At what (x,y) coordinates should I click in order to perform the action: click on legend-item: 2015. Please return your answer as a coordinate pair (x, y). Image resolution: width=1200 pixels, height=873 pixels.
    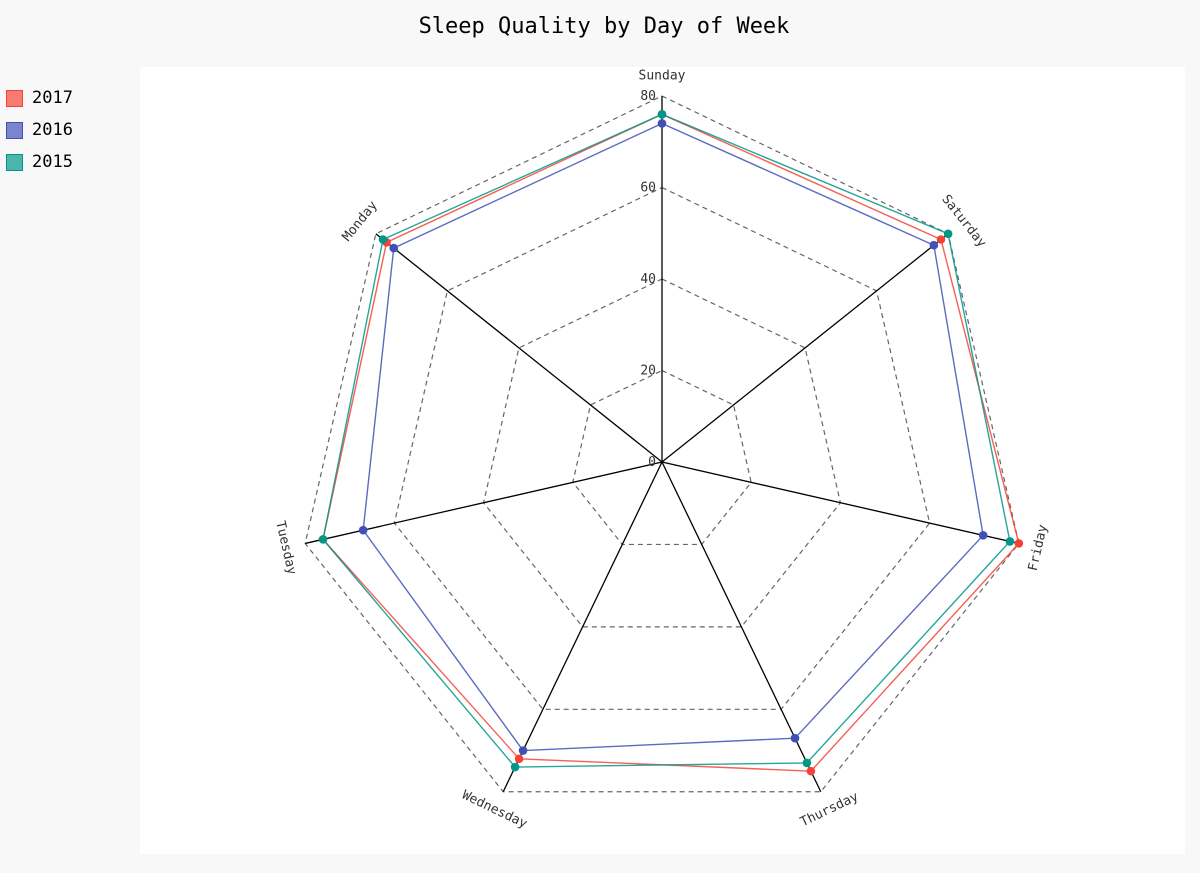
    Looking at the image, I should click on (39, 162).